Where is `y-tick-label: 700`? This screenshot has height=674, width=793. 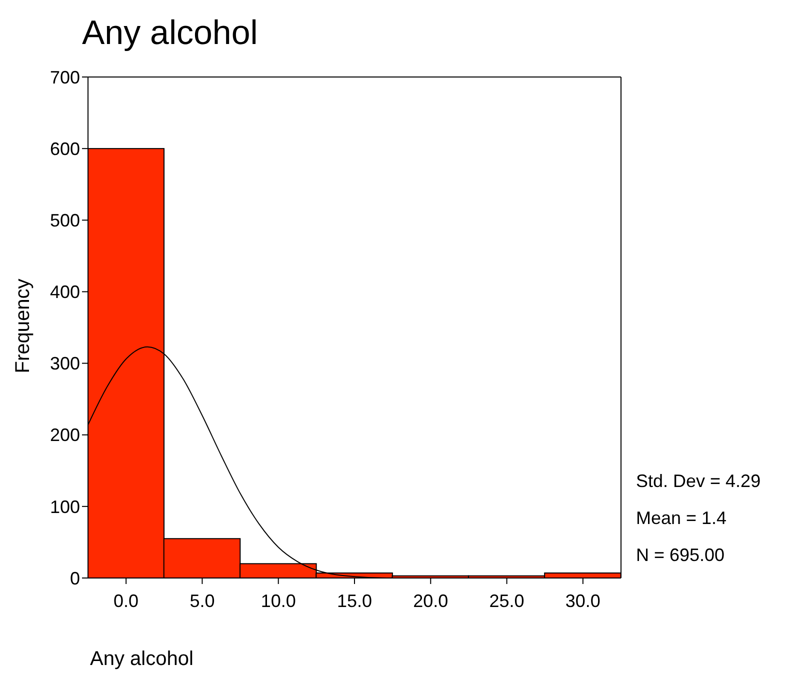
y-tick-label: 700 is located at coordinates (65, 77).